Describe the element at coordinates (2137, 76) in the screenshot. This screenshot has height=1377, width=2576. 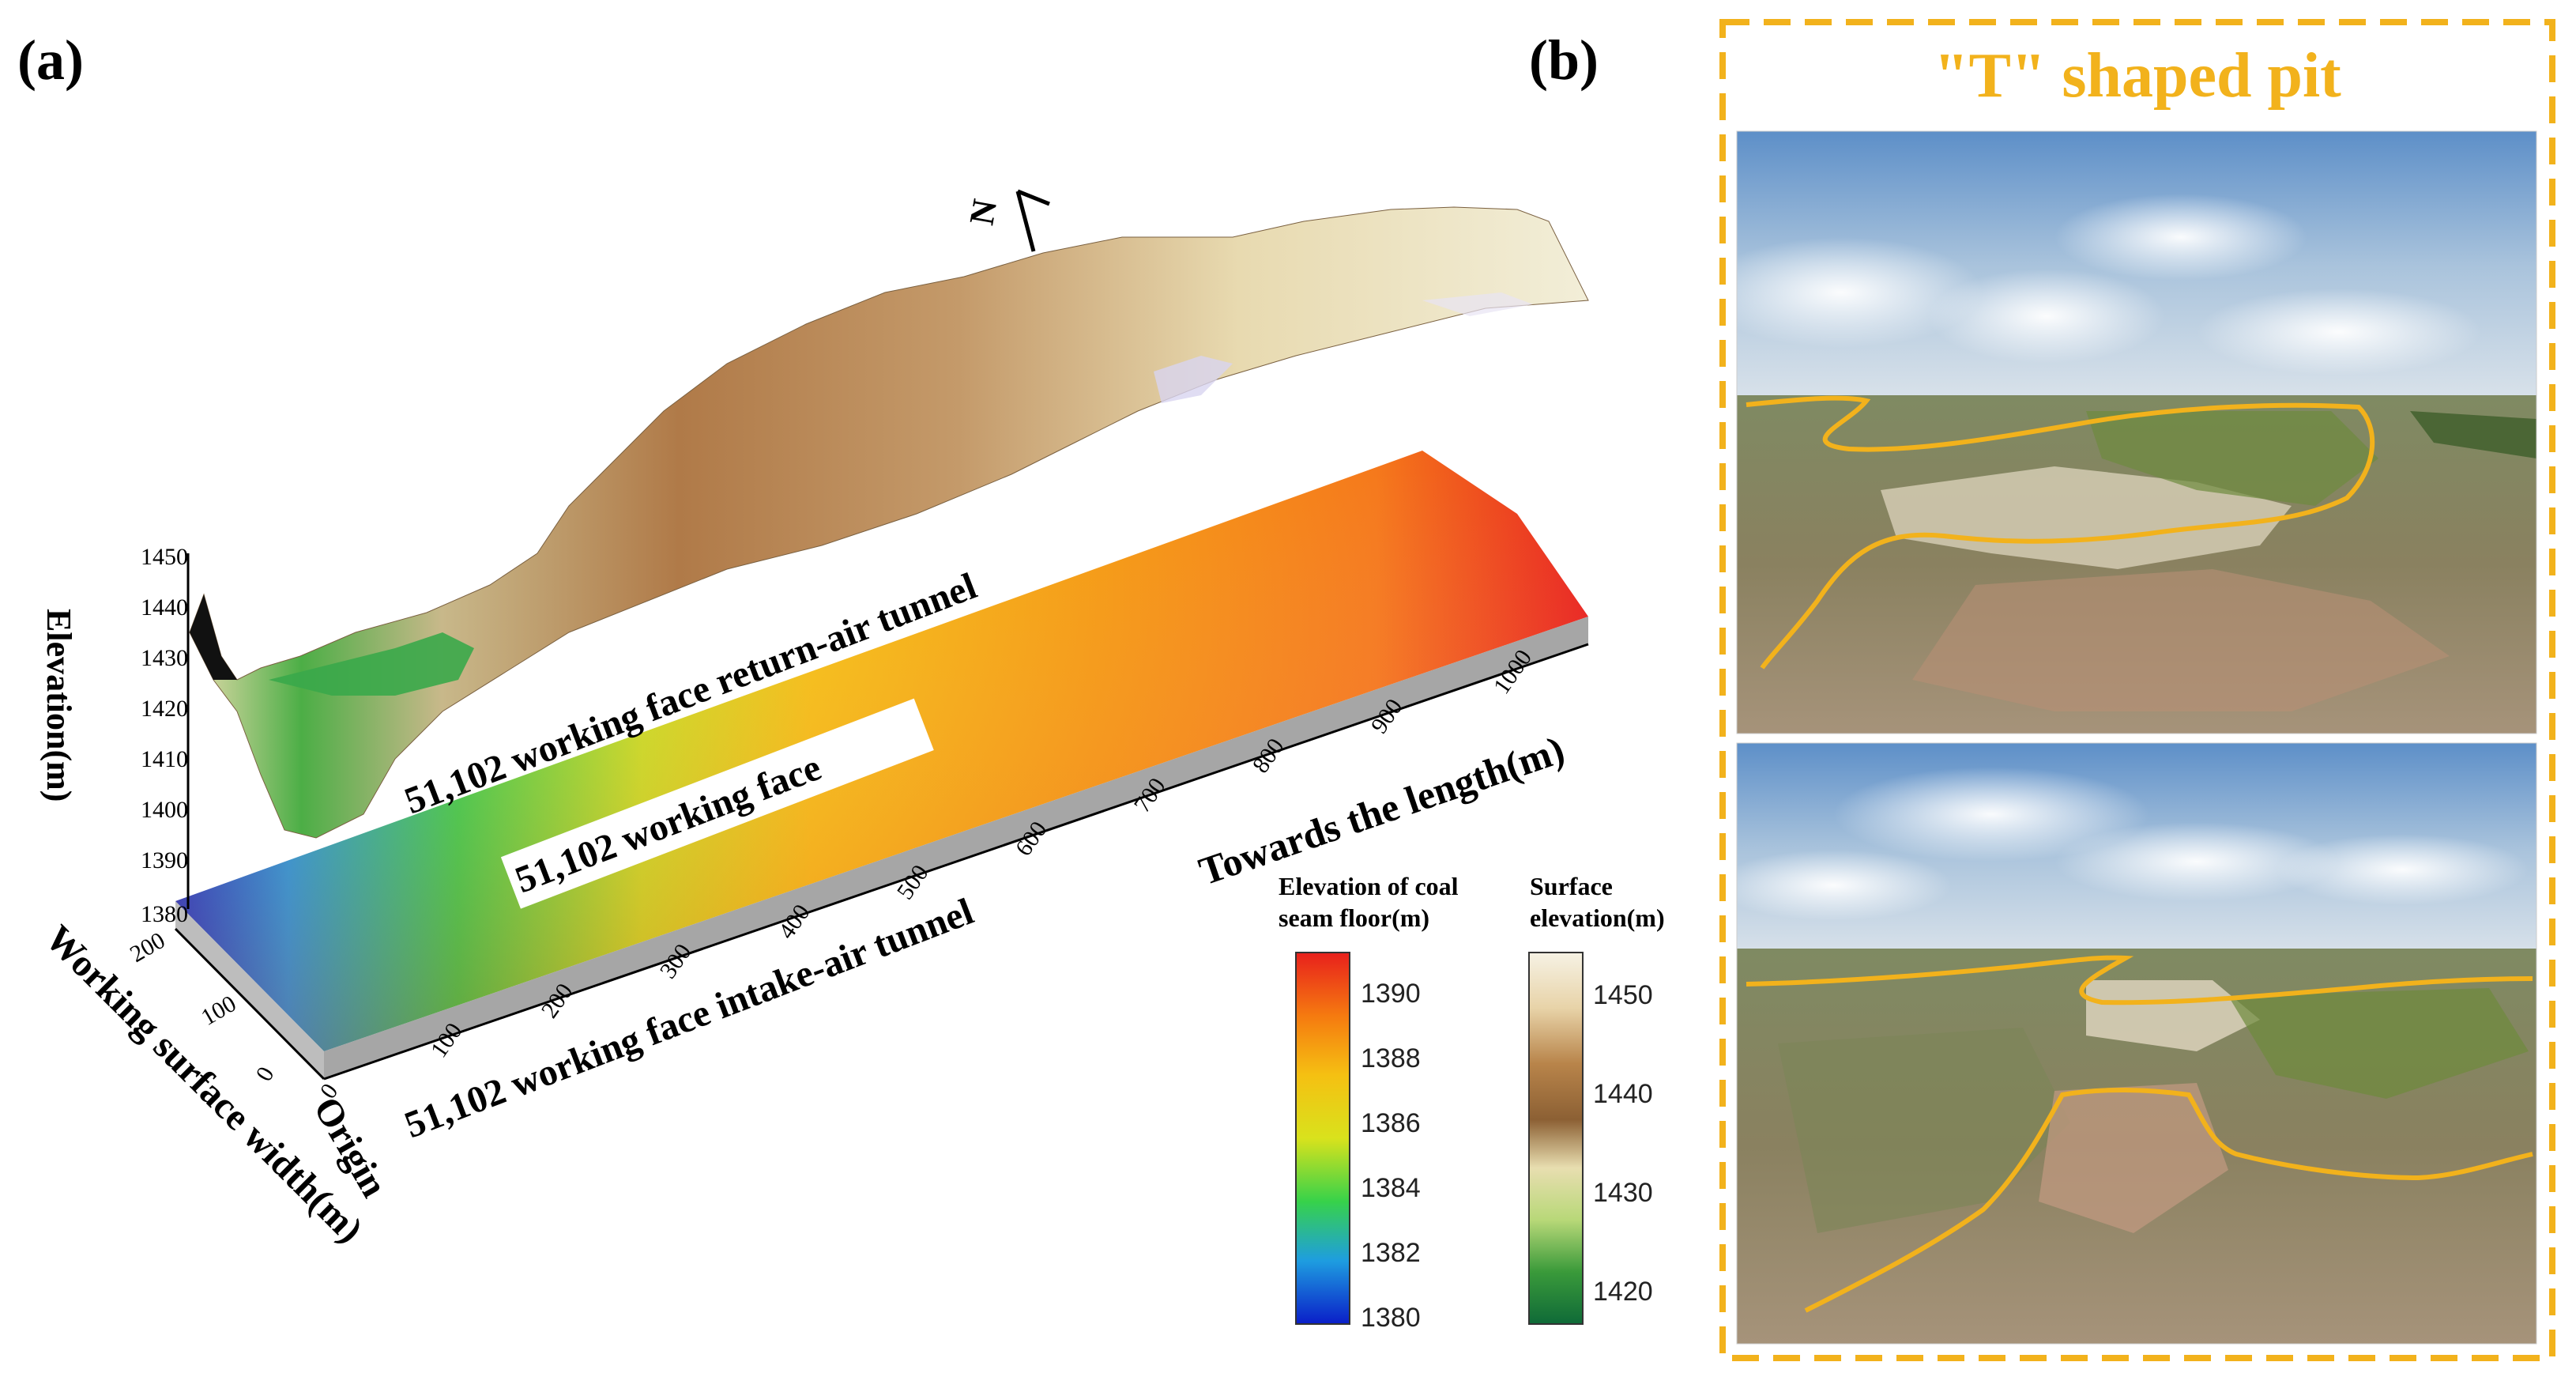
I see `panel-b-title: "T" shaped pit` at that location.